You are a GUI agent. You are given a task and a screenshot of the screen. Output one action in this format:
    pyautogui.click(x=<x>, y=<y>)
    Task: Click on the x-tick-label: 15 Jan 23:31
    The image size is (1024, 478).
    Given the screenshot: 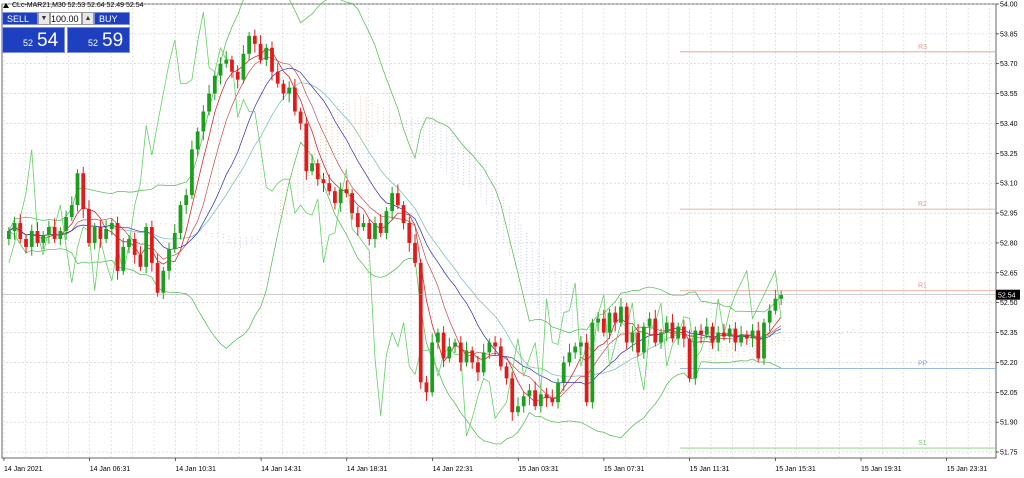 What is the action you would take?
    pyautogui.click(x=967, y=469)
    